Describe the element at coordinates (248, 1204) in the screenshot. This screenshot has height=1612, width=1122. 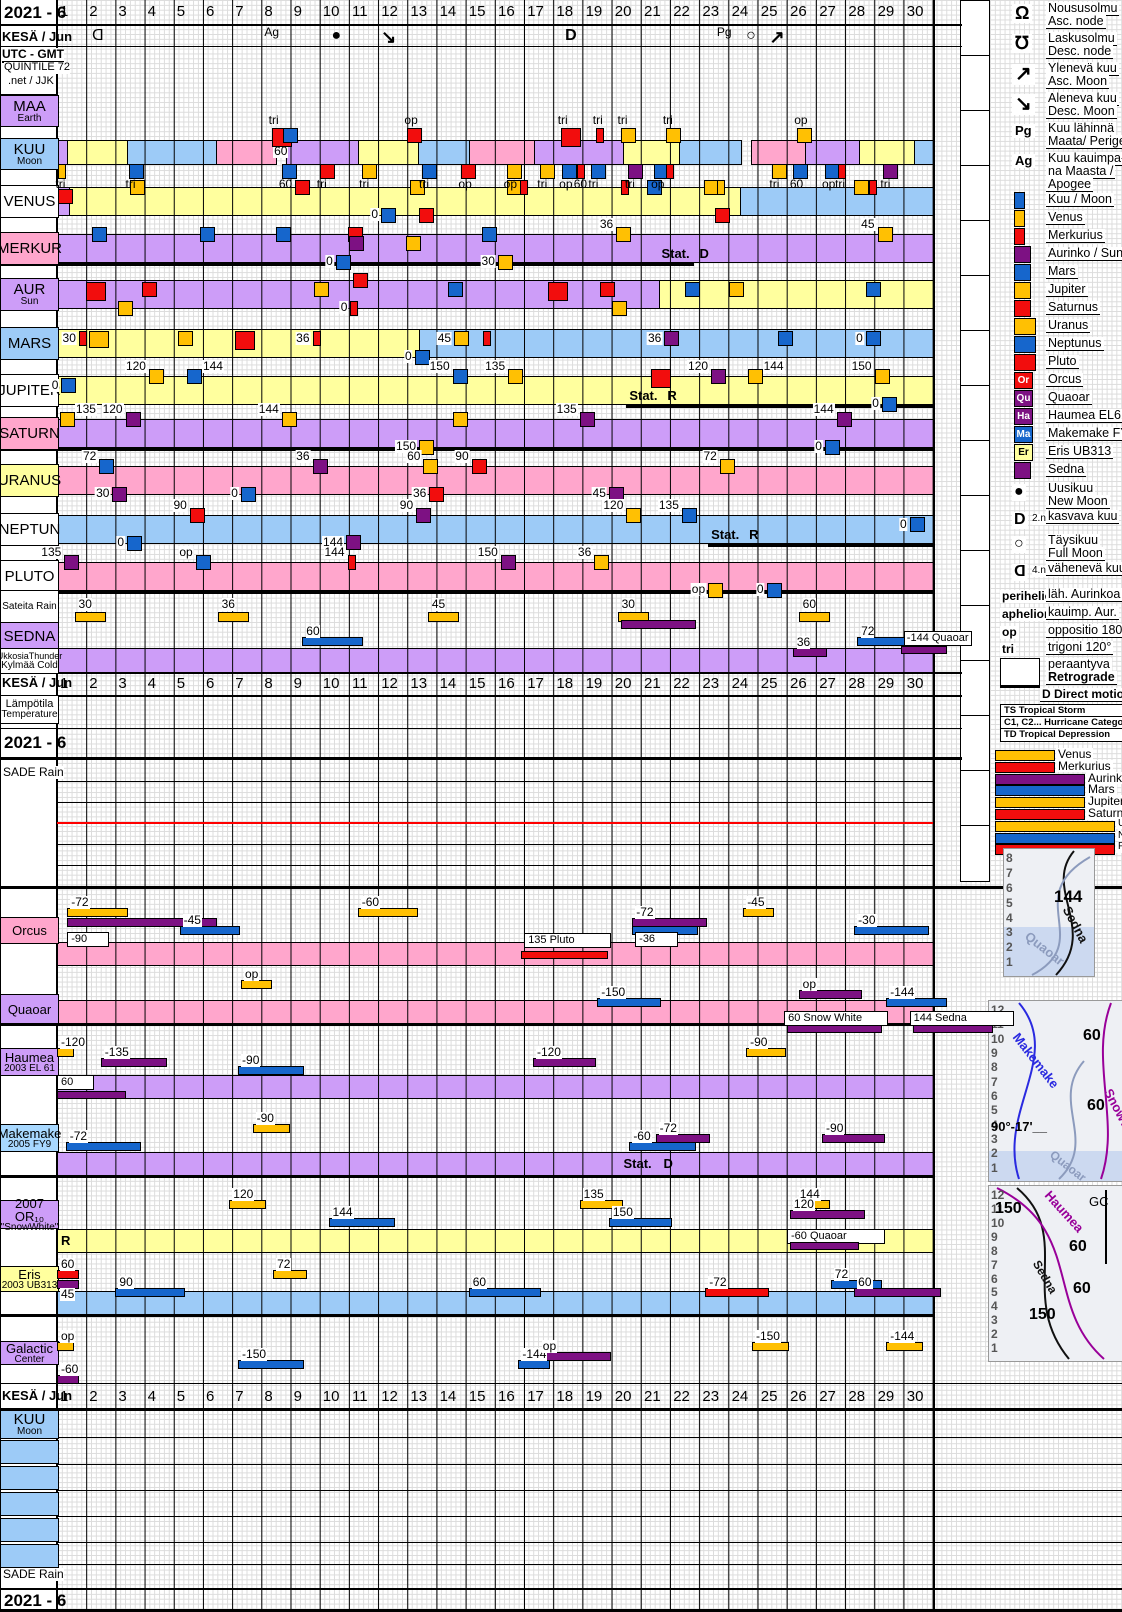
I see `or10-aspect-bar` at that location.